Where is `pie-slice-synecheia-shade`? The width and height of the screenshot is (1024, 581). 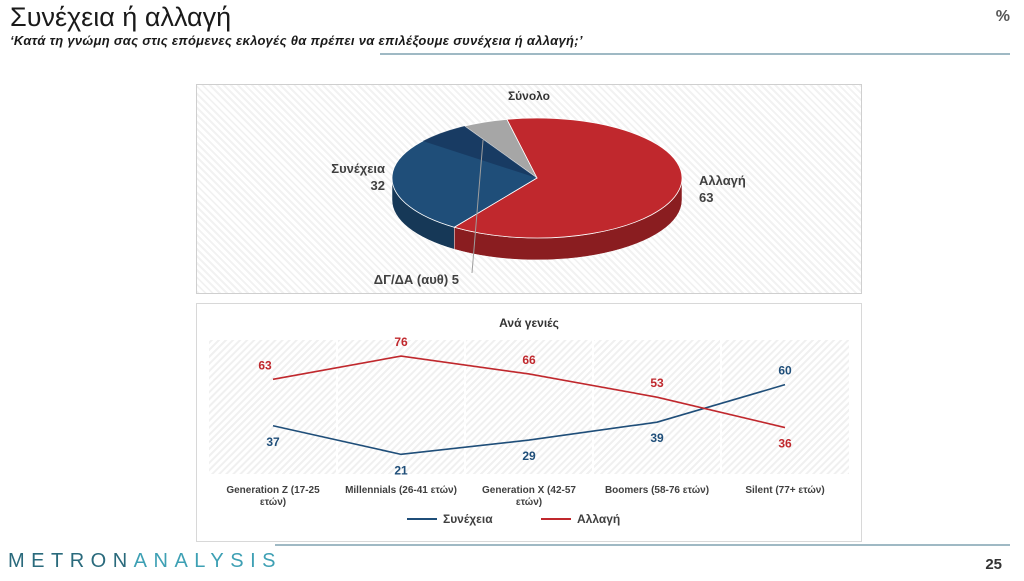 pie-slice-synecheia-shade is located at coordinates (479, 152).